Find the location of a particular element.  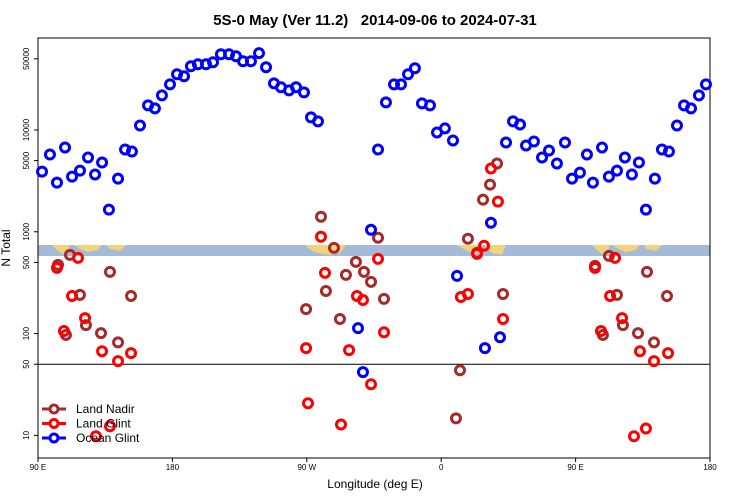

y-tick-label: 50000 is located at coordinates (26, 58).